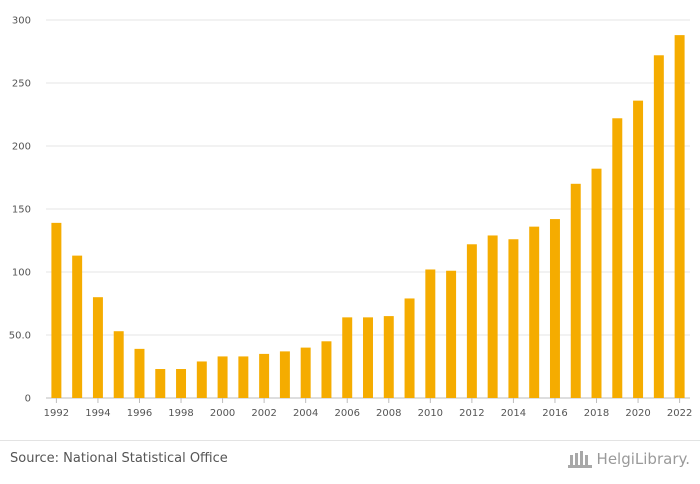  Describe the element at coordinates (368, 357) in the screenshot. I see `bar-2007` at that location.